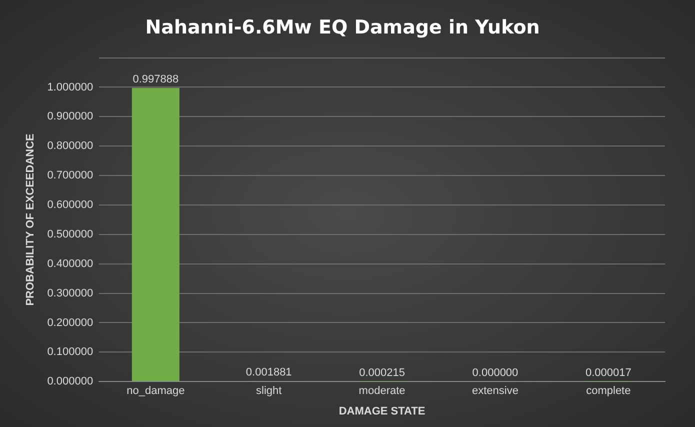 The height and width of the screenshot is (427, 695). Describe the element at coordinates (382, 411) in the screenshot. I see `x-axis-title: DAMAGE STATE` at that location.